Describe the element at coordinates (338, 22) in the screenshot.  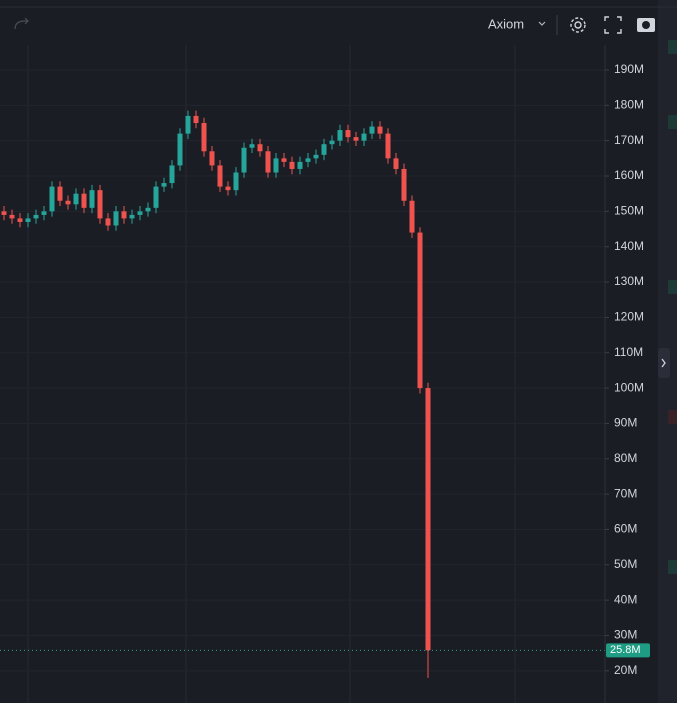
I see `toolbar: Axiom` at that location.